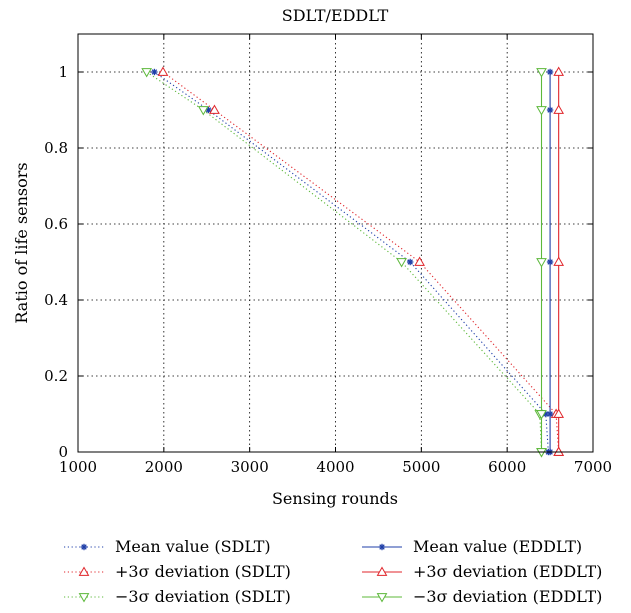  I want to click on y-axis-title: Ratio of life sensors, so click(21, 242).